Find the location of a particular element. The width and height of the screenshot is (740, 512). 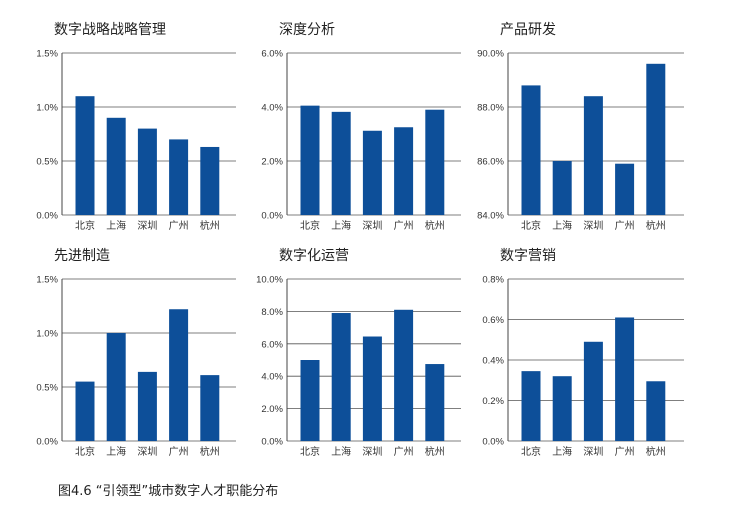

panel-title: 数字营销 is located at coordinates (528, 256).